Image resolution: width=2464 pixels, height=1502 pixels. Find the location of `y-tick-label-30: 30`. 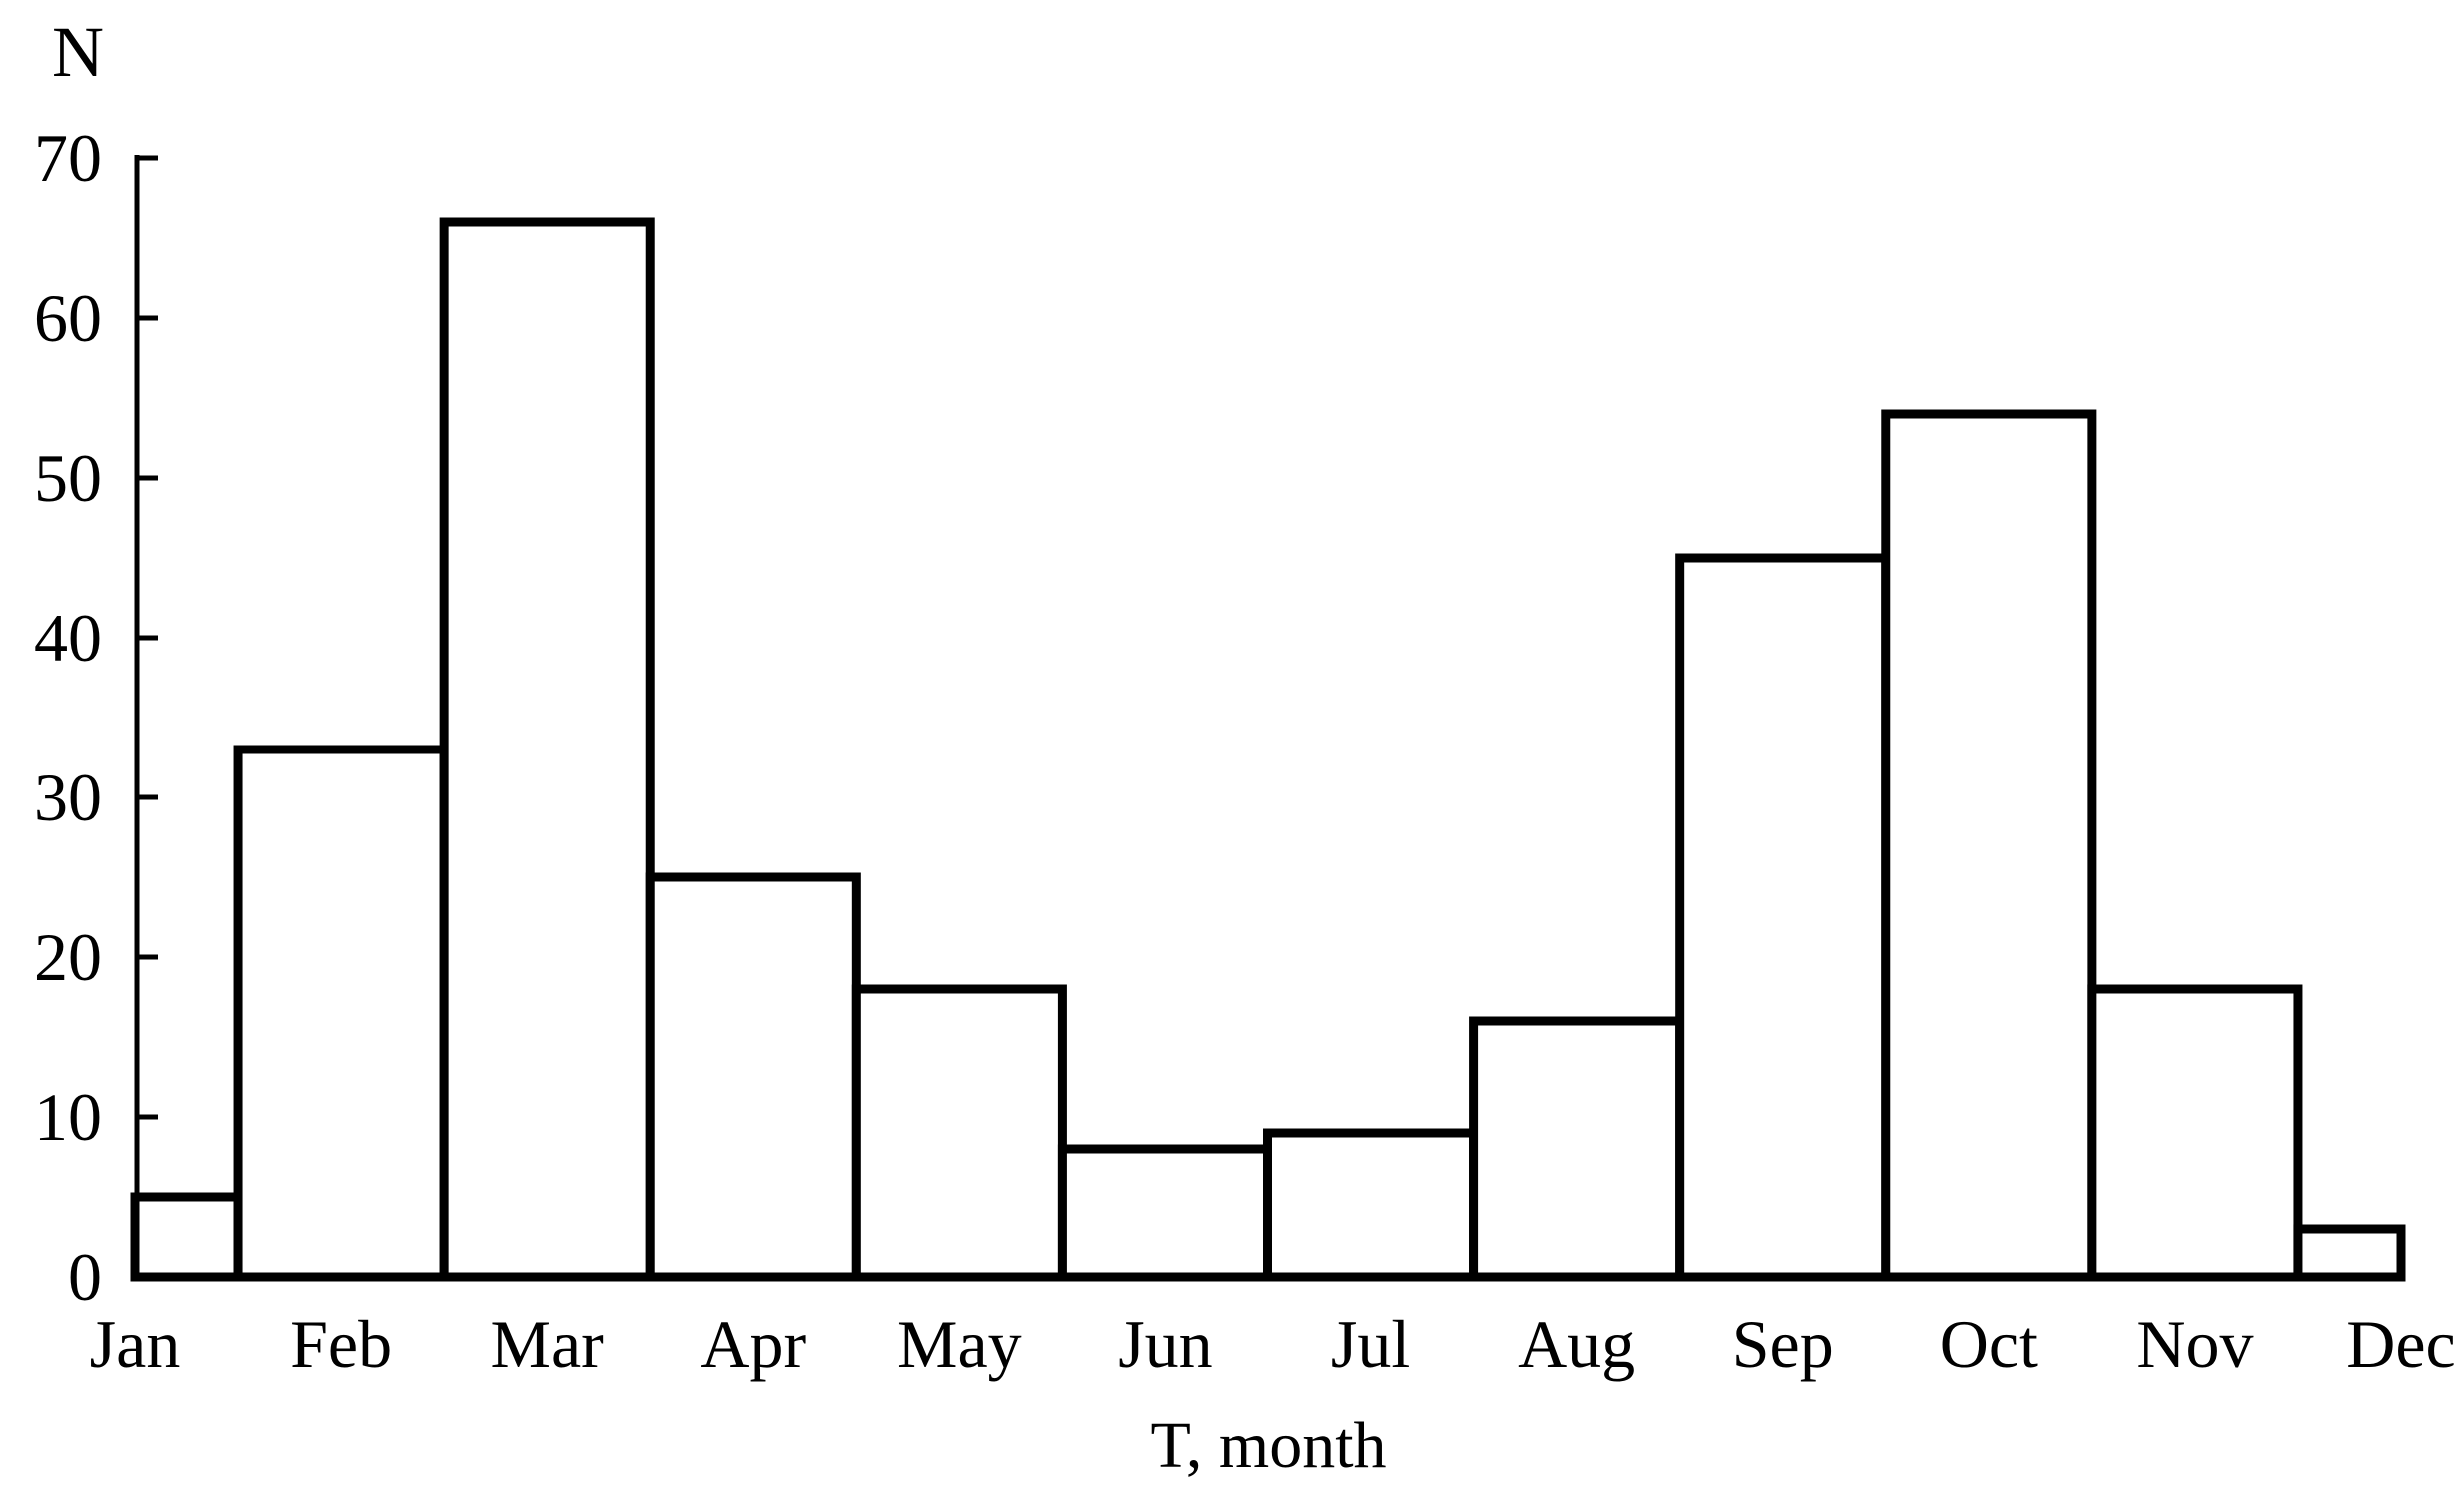

y-tick-label-30: 30 is located at coordinates (68, 797).